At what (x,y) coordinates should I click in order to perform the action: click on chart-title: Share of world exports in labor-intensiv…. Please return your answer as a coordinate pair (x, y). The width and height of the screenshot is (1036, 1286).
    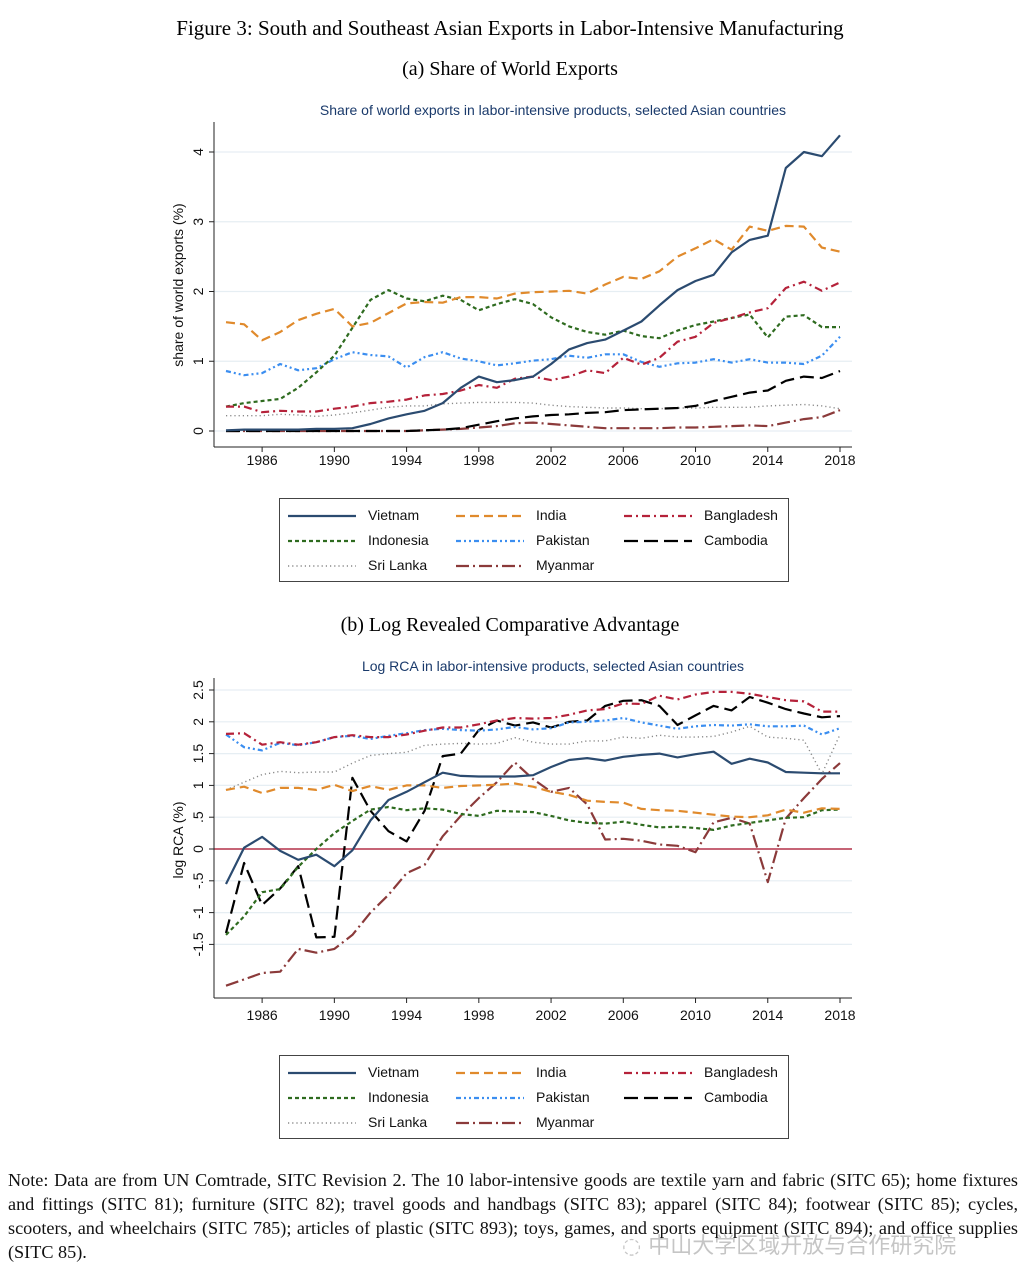
    Looking at the image, I should click on (553, 110).